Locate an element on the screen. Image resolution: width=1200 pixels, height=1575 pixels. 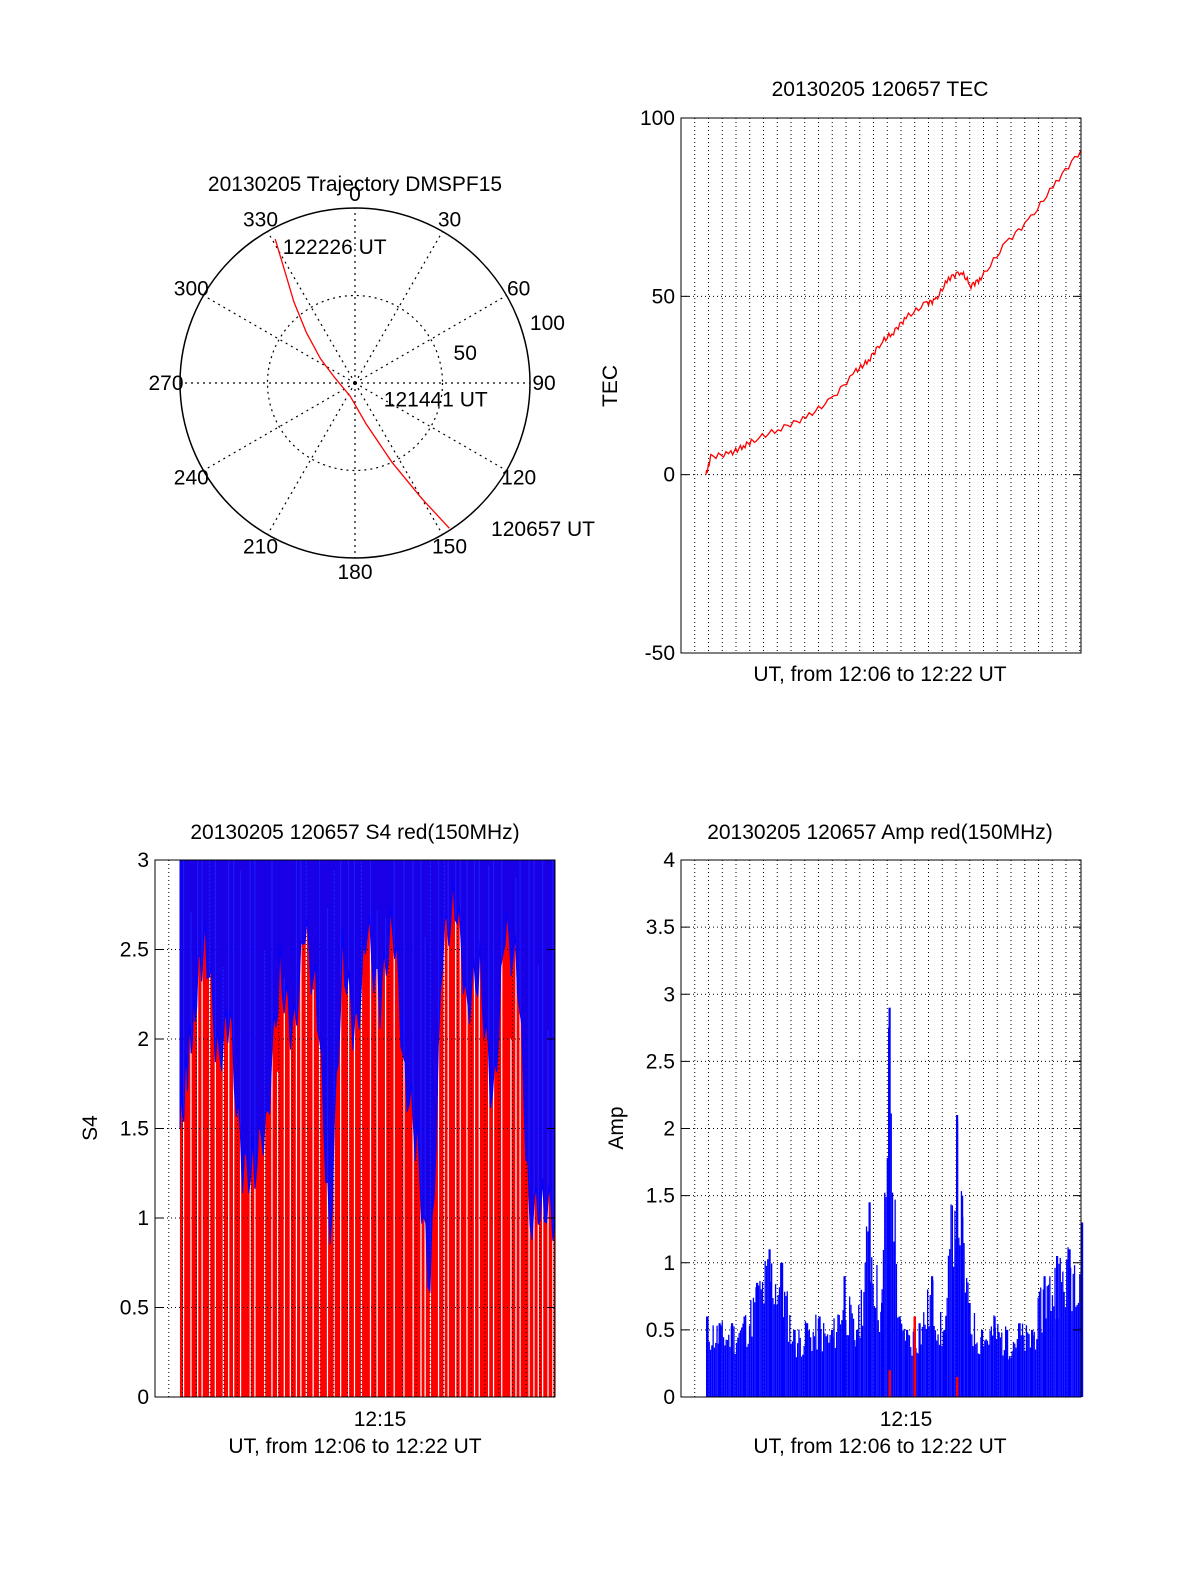
trajectory-annotations: 122226 UT 121441 UT 120657 UT is located at coordinates (439, 388).